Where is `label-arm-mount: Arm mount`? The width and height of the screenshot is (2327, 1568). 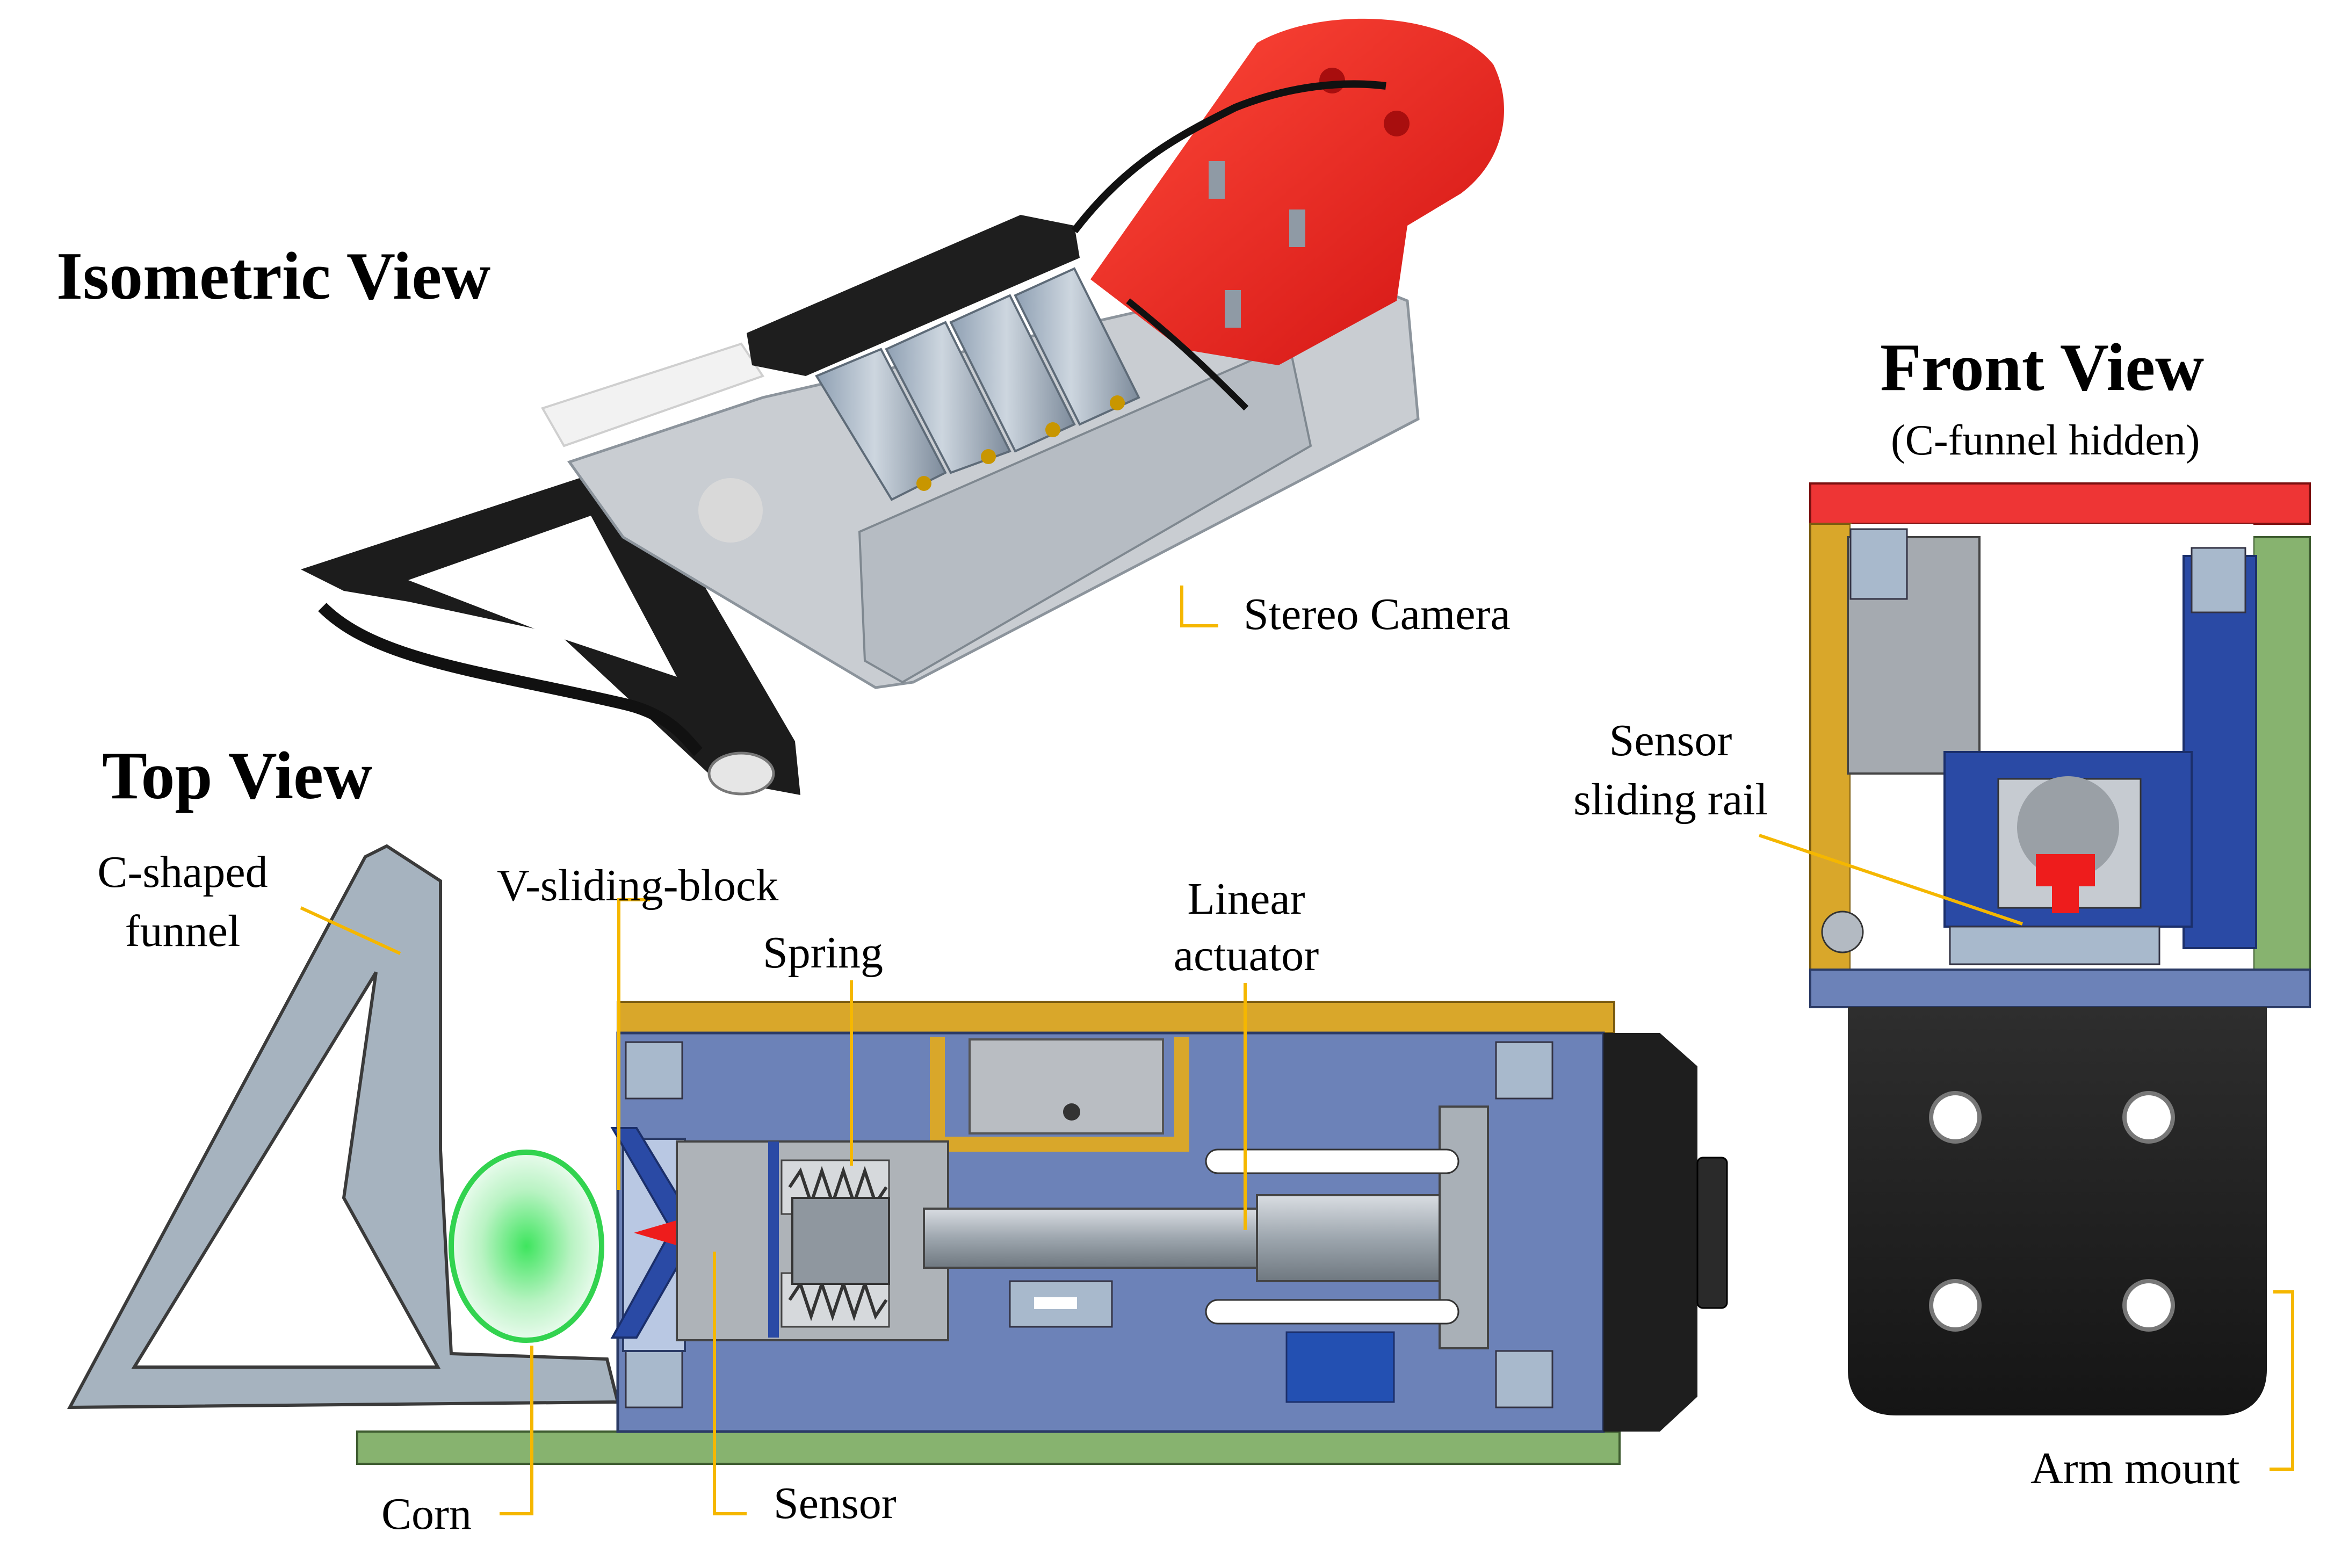 label-arm-mount: Arm mount is located at coordinates (2135, 1468).